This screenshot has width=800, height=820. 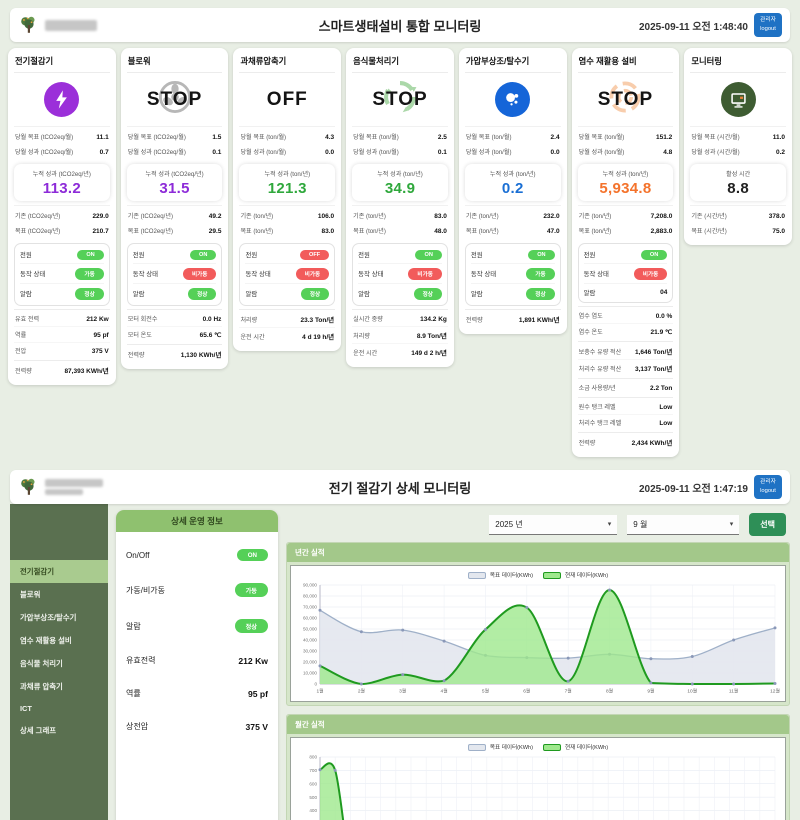 What do you see at coordinates (738, 221) in the screenshot?
I see `base-rows: 기존 (시간/년) 378.0 목표 (시간/년) 75.0` at bounding box center [738, 221].